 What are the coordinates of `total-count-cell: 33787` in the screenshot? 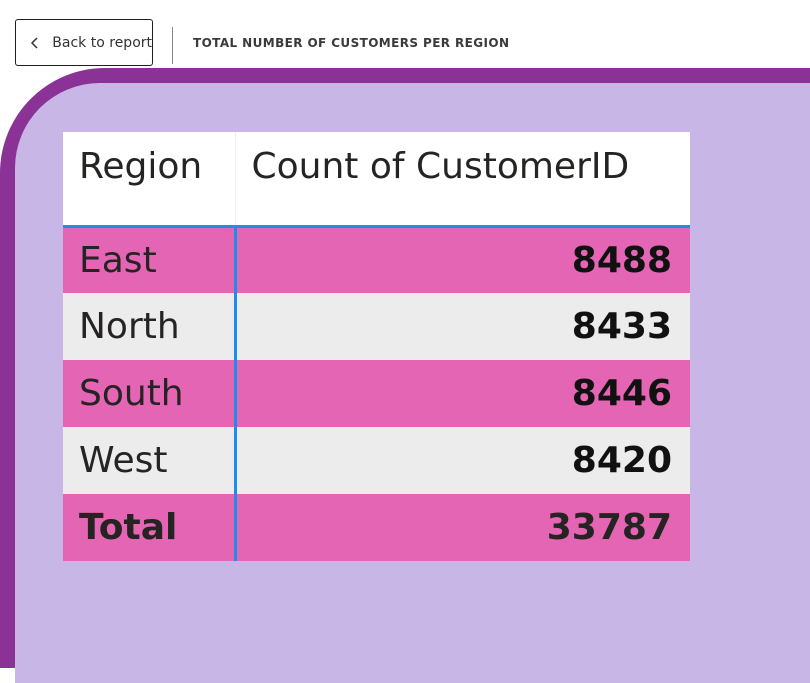 It's located at (462, 527).